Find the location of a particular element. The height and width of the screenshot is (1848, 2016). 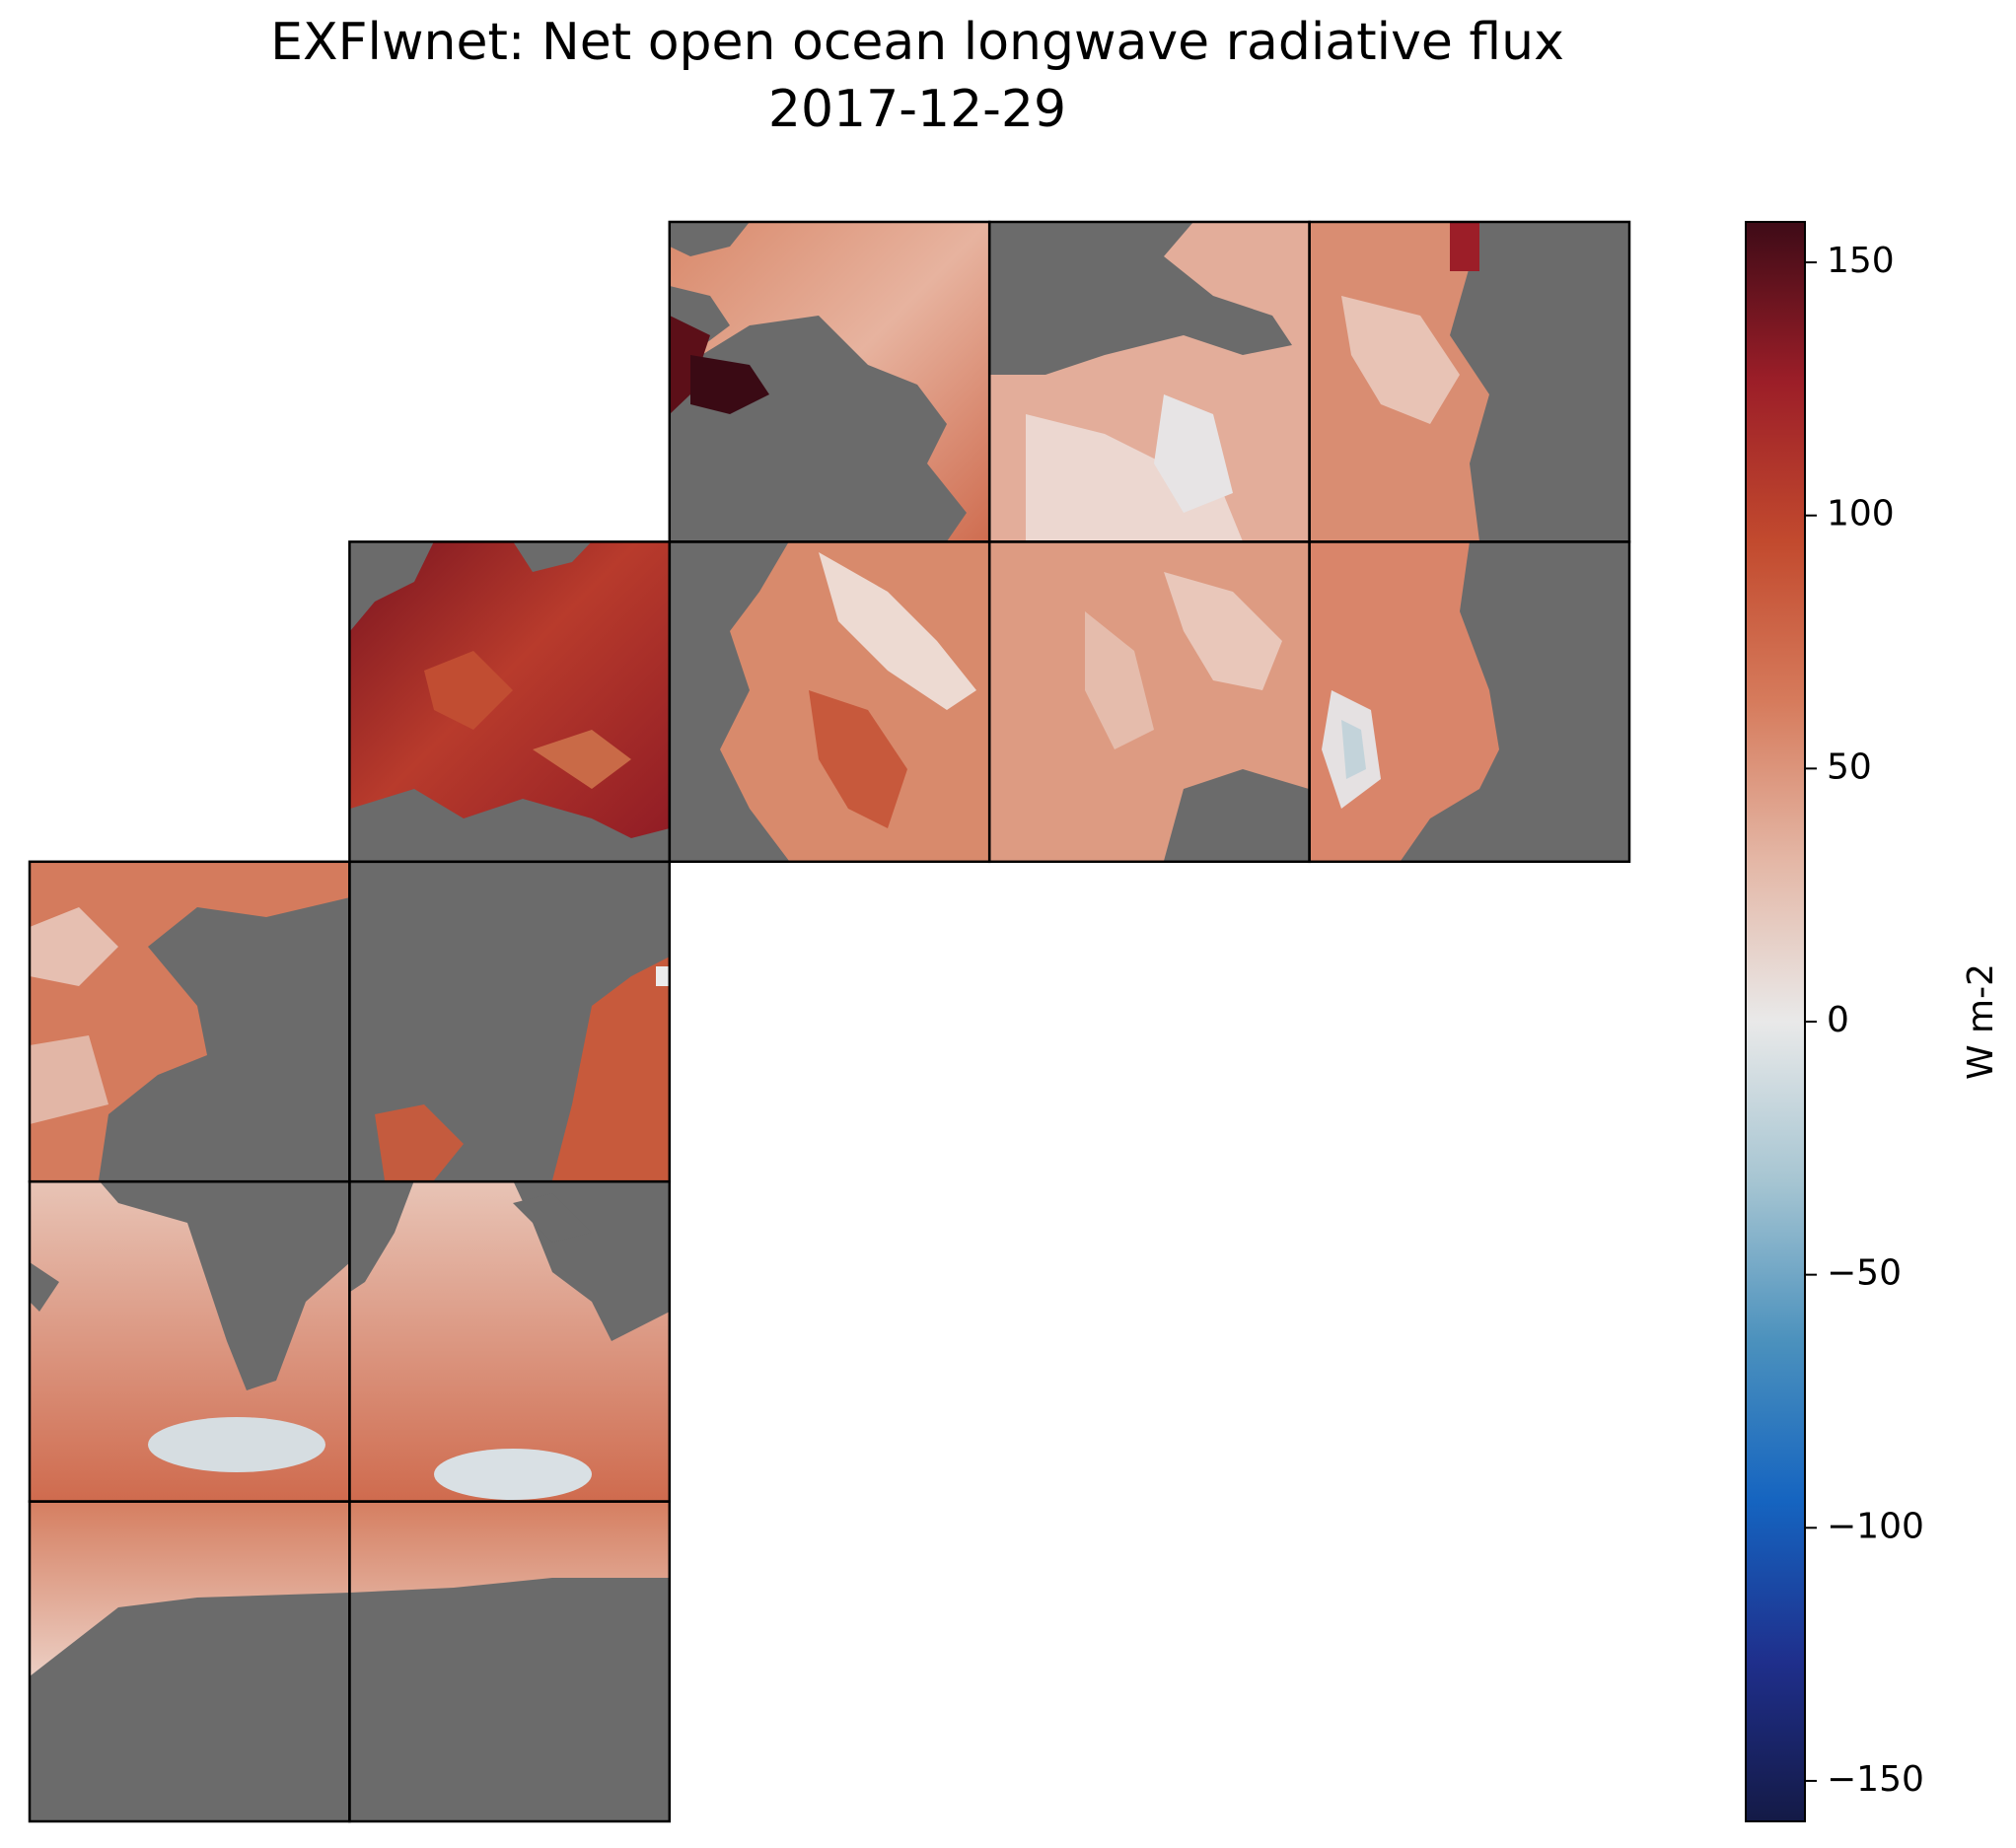

colorbar-tick-label: 0 is located at coordinates (1838, 1020).